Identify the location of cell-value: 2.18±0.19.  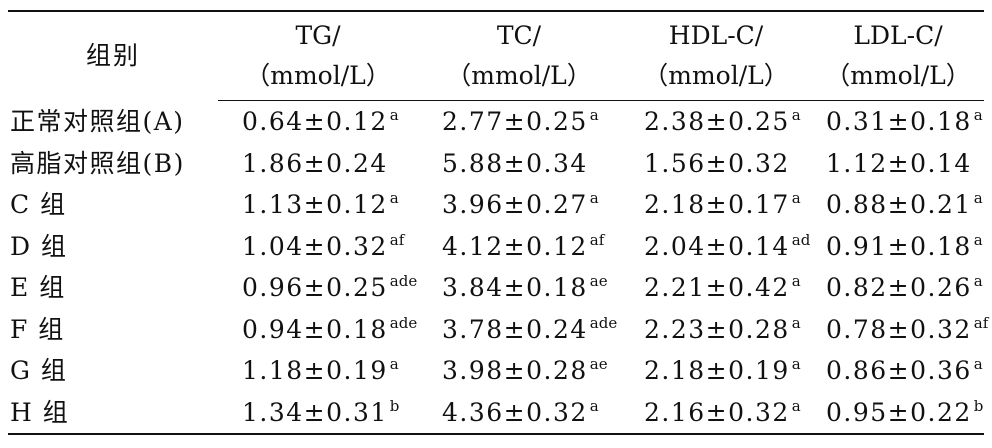
(717, 370).